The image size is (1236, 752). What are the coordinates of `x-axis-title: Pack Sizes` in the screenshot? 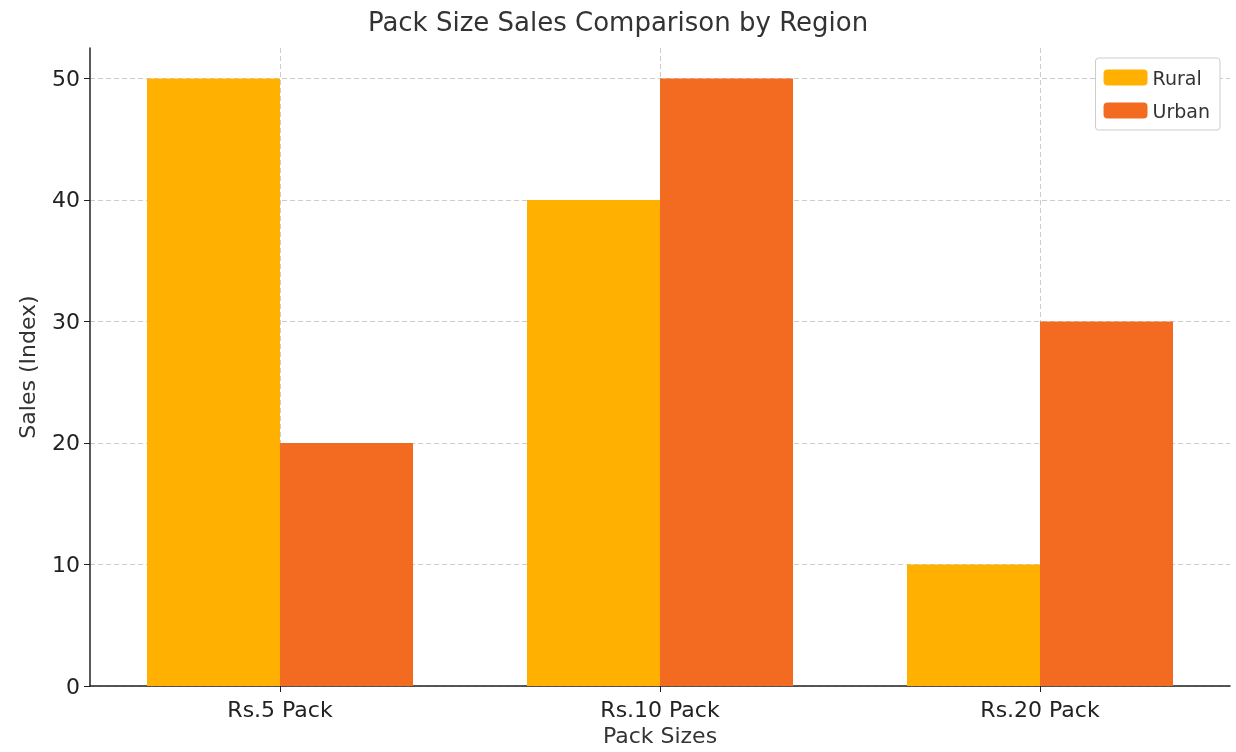 It's located at (660, 736).